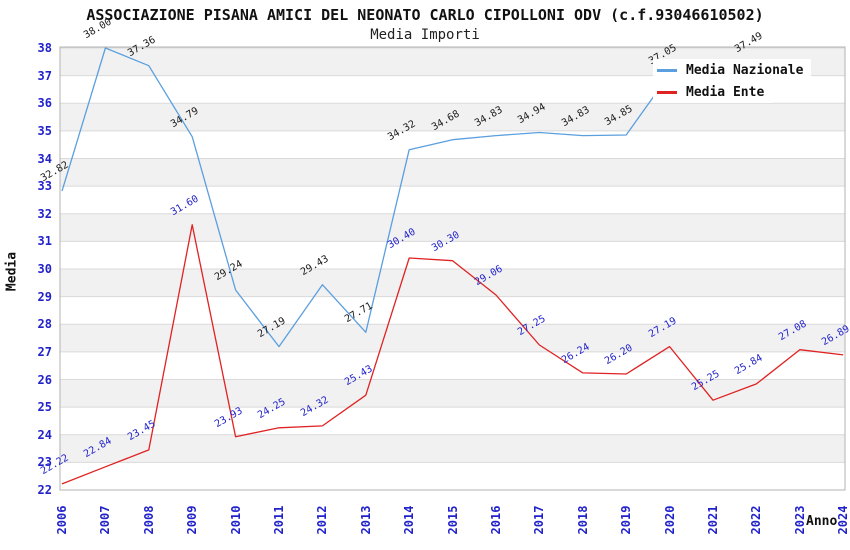  Describe the element at coordinates (409, 520) in the screenshot. I see `x-tick-2014: 2014` at that location.